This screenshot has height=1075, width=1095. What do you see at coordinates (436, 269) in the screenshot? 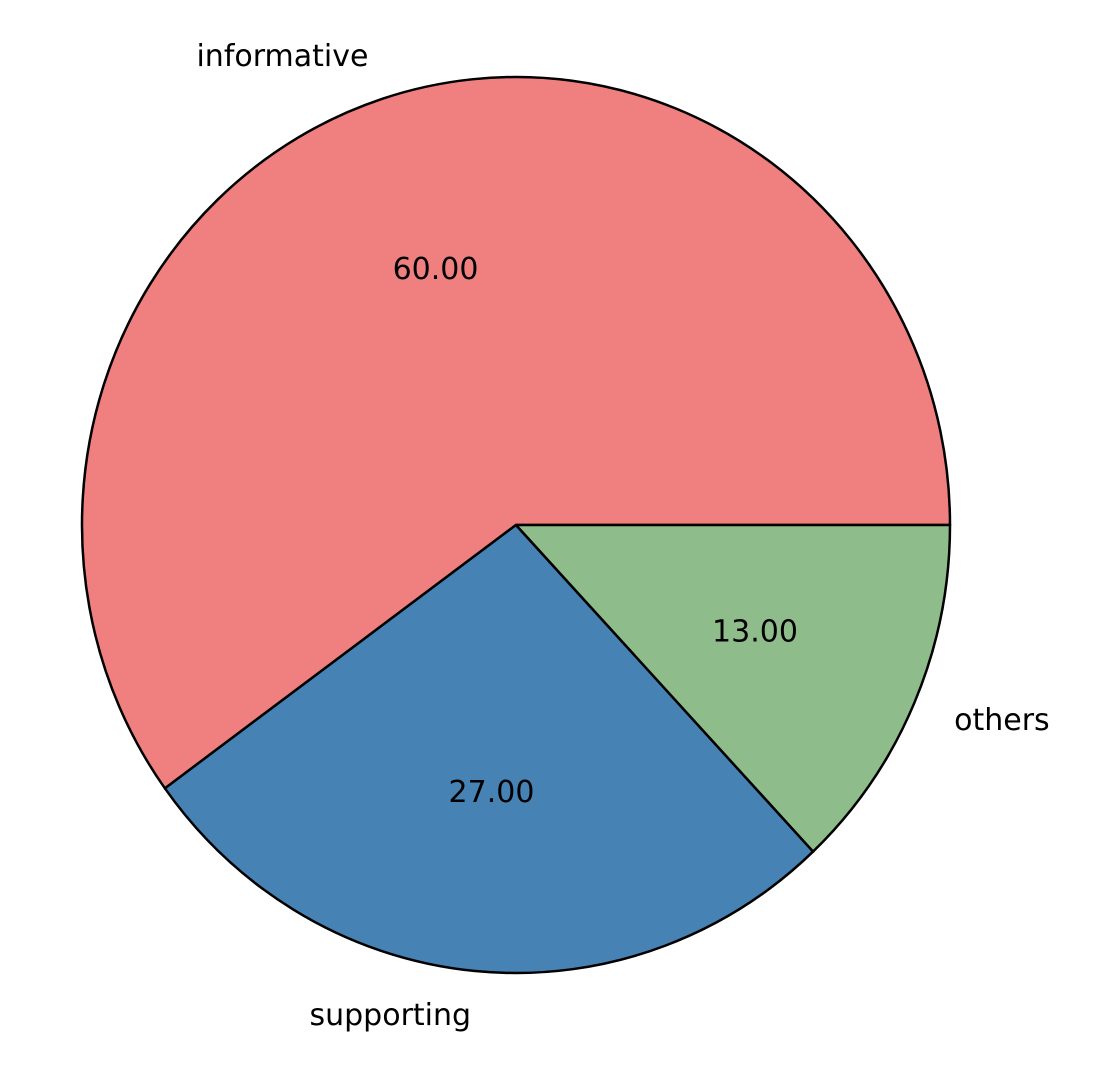
I see `slice-value-label-informative: 60.00` at bounding box center [436, 269].